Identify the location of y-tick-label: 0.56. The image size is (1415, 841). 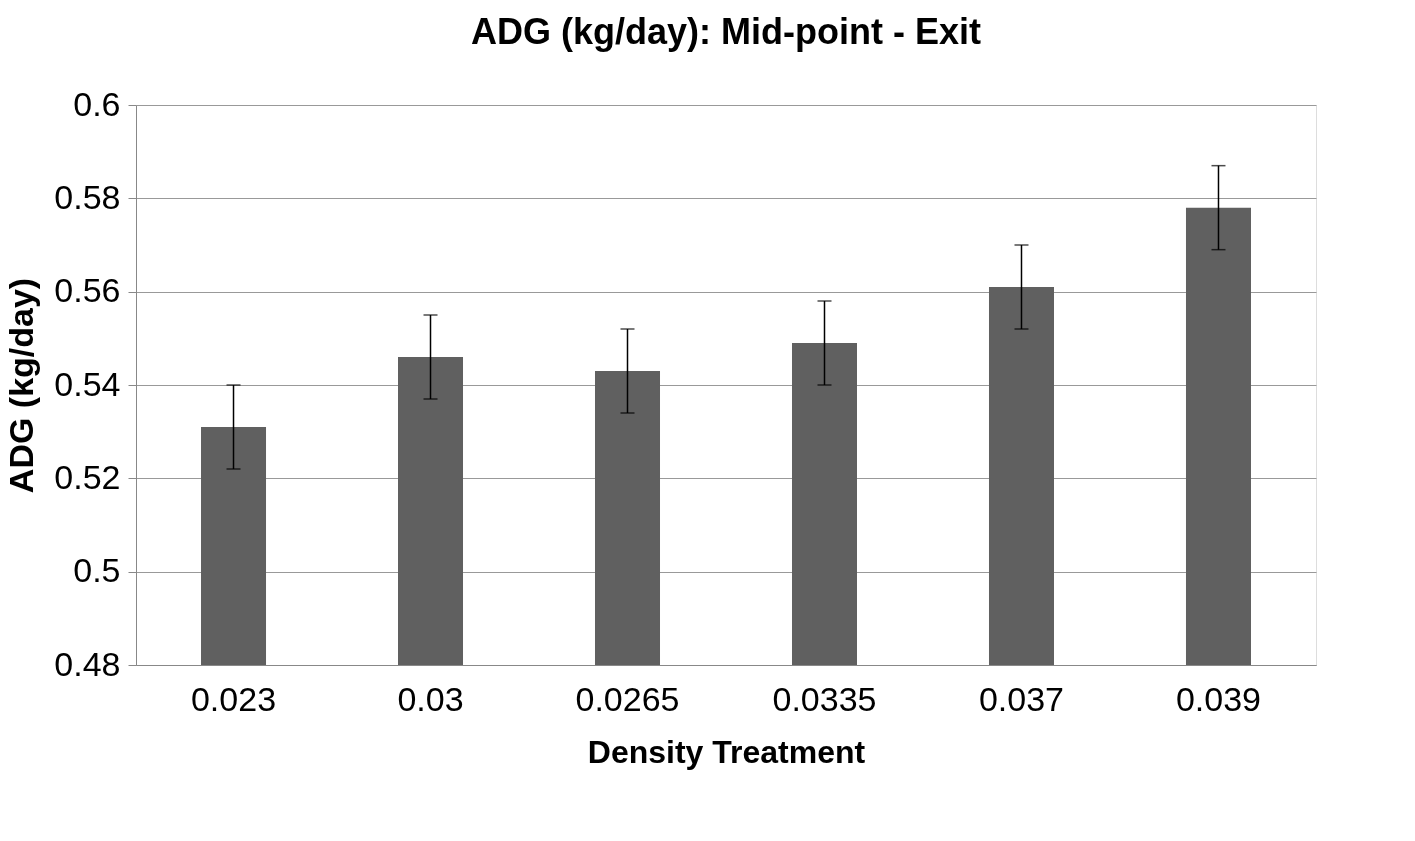
(87, 290).